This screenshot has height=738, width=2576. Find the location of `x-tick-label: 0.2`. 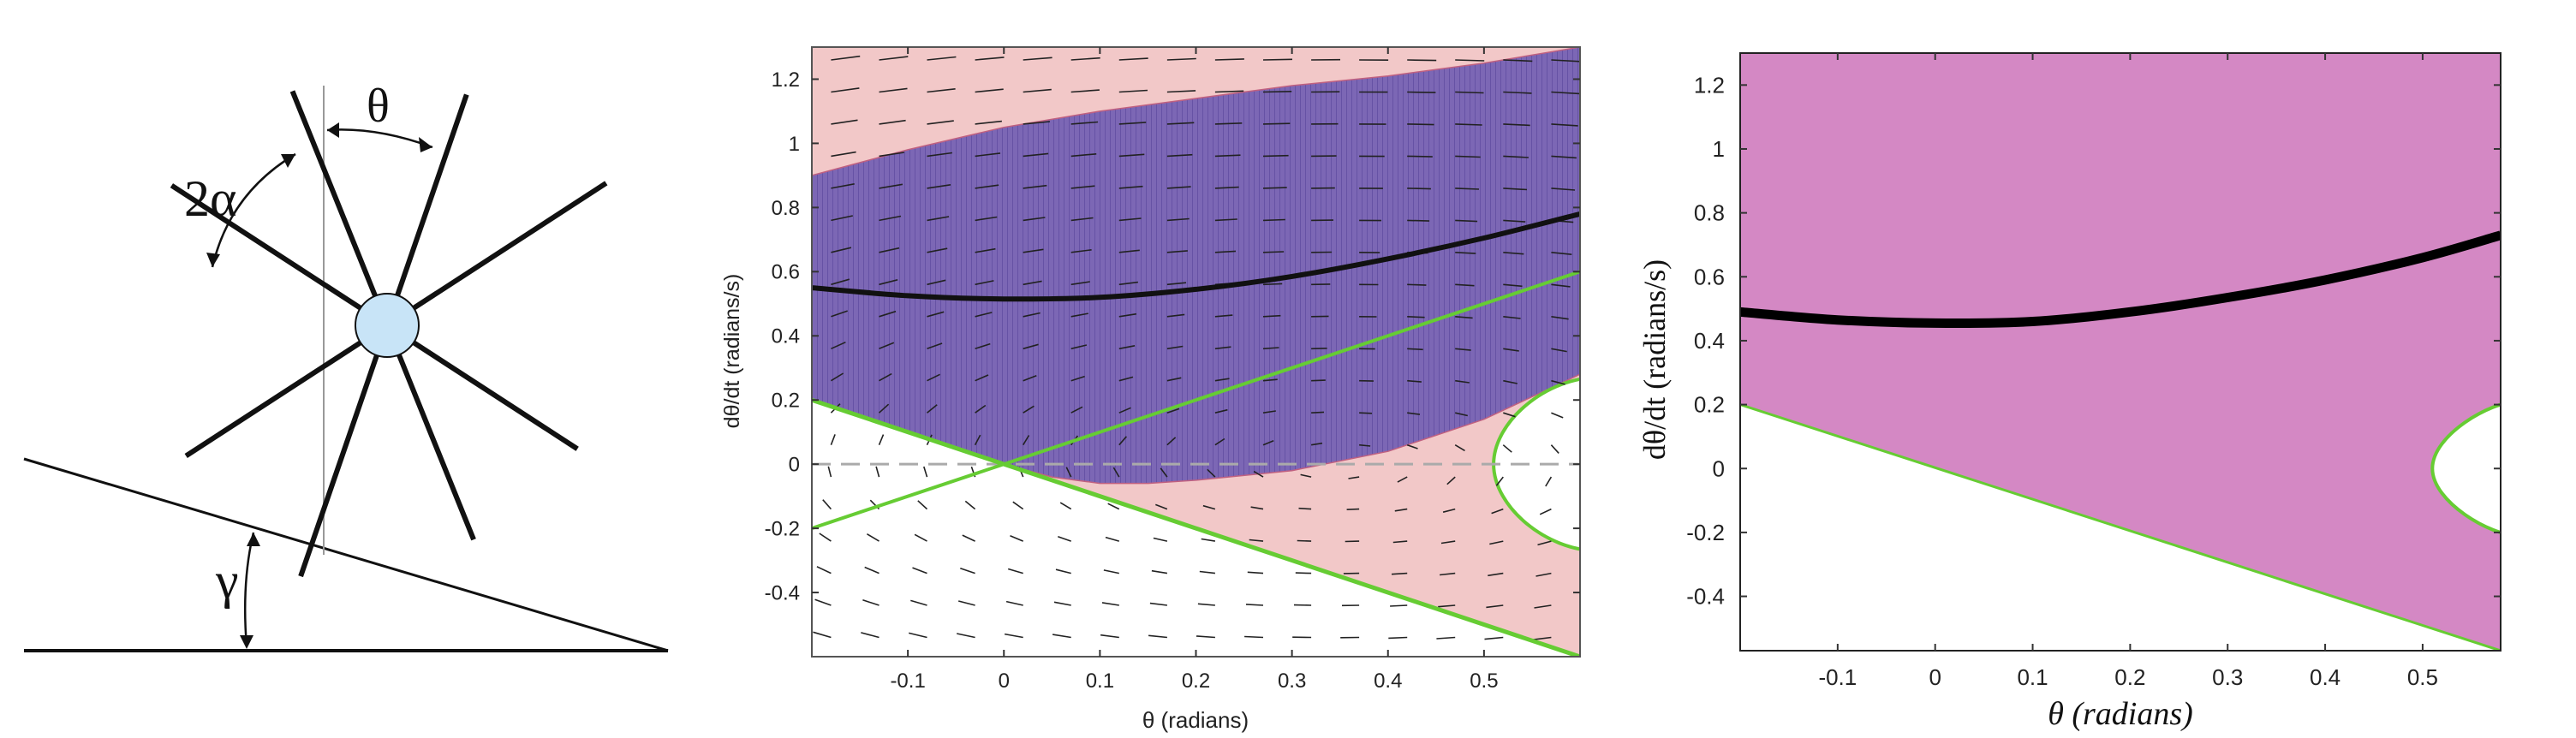

x-tick-label: 0.2 is located at coordinates (2129, 677).